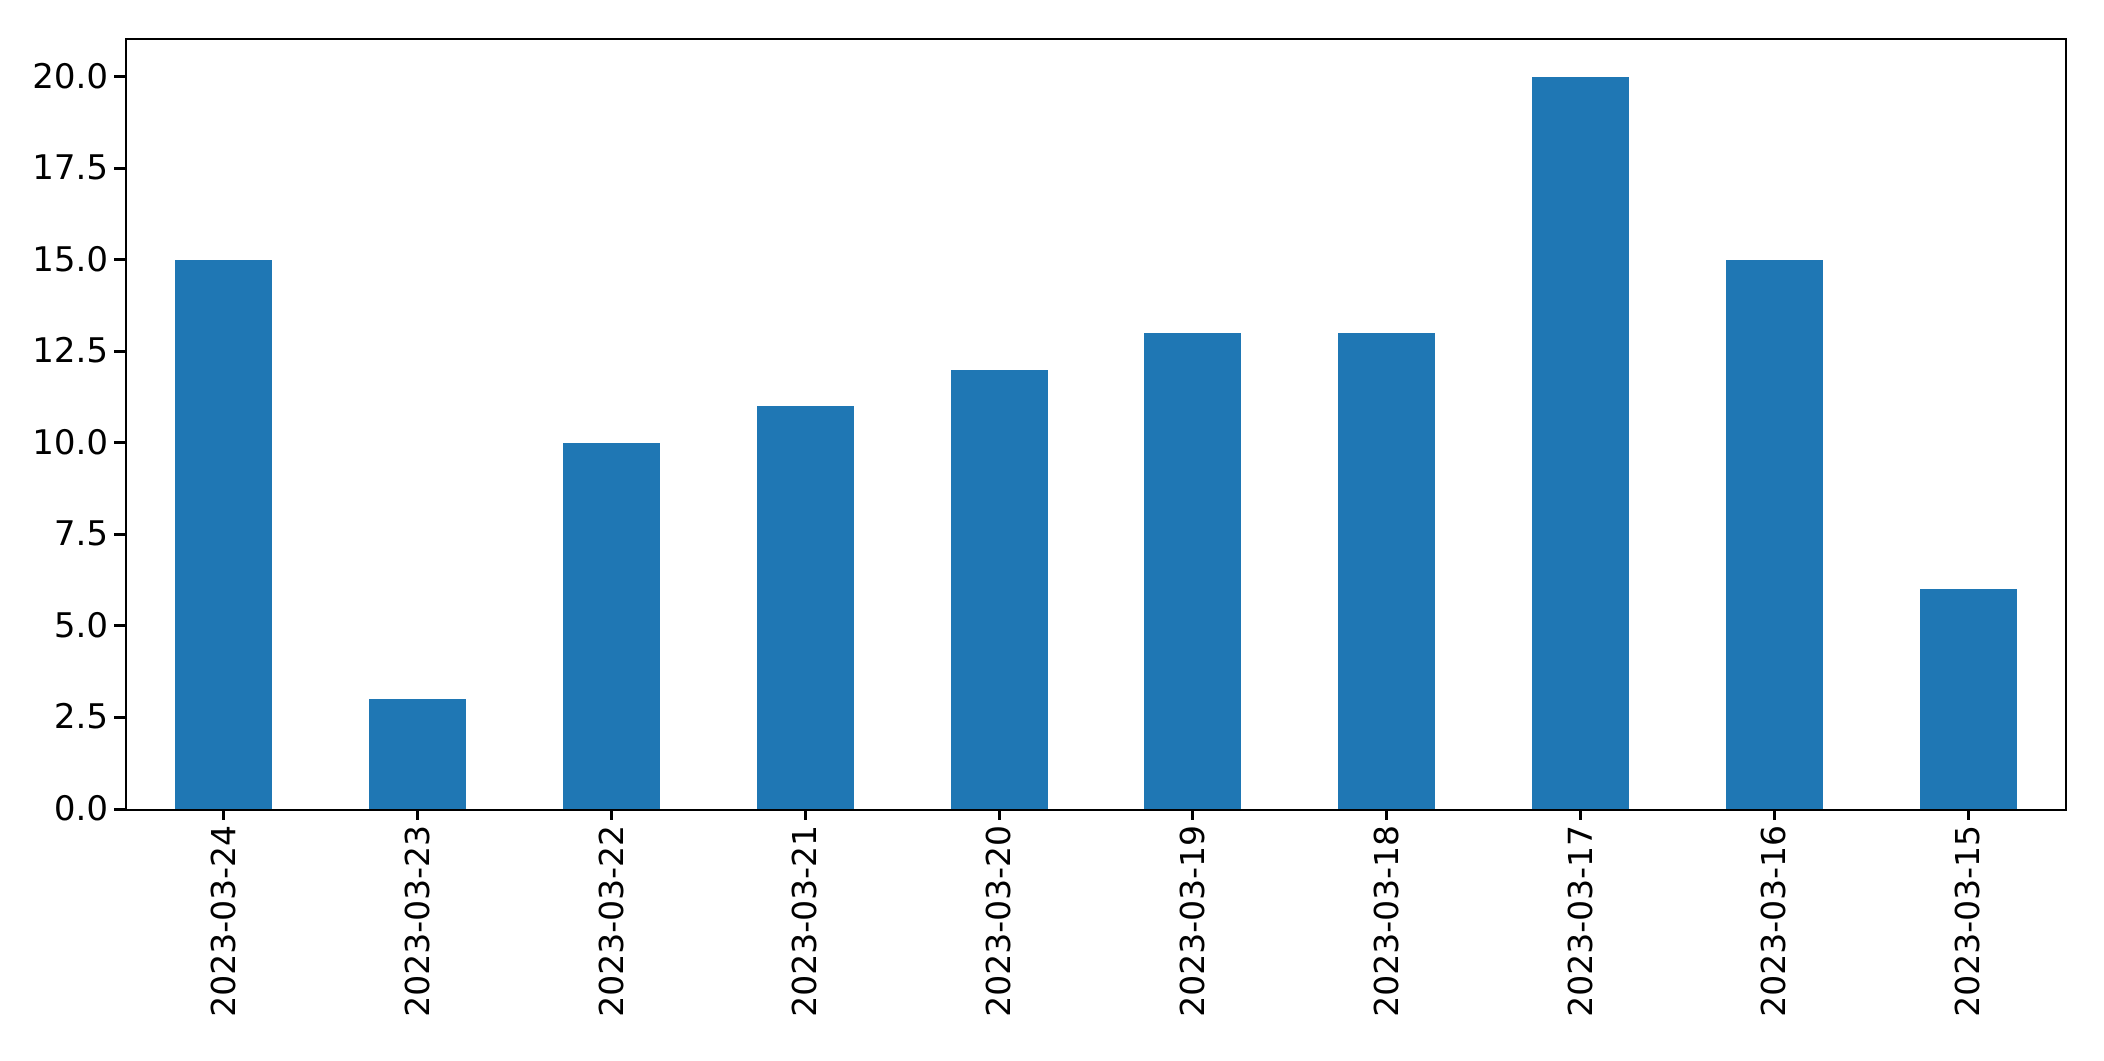 This screenshot has height=1061, width=2104. What do you see at coordinates (80, 717) in the screenshot?
I see `y-tick-label-2.5: 2.5` at bounding box center [80, 717].